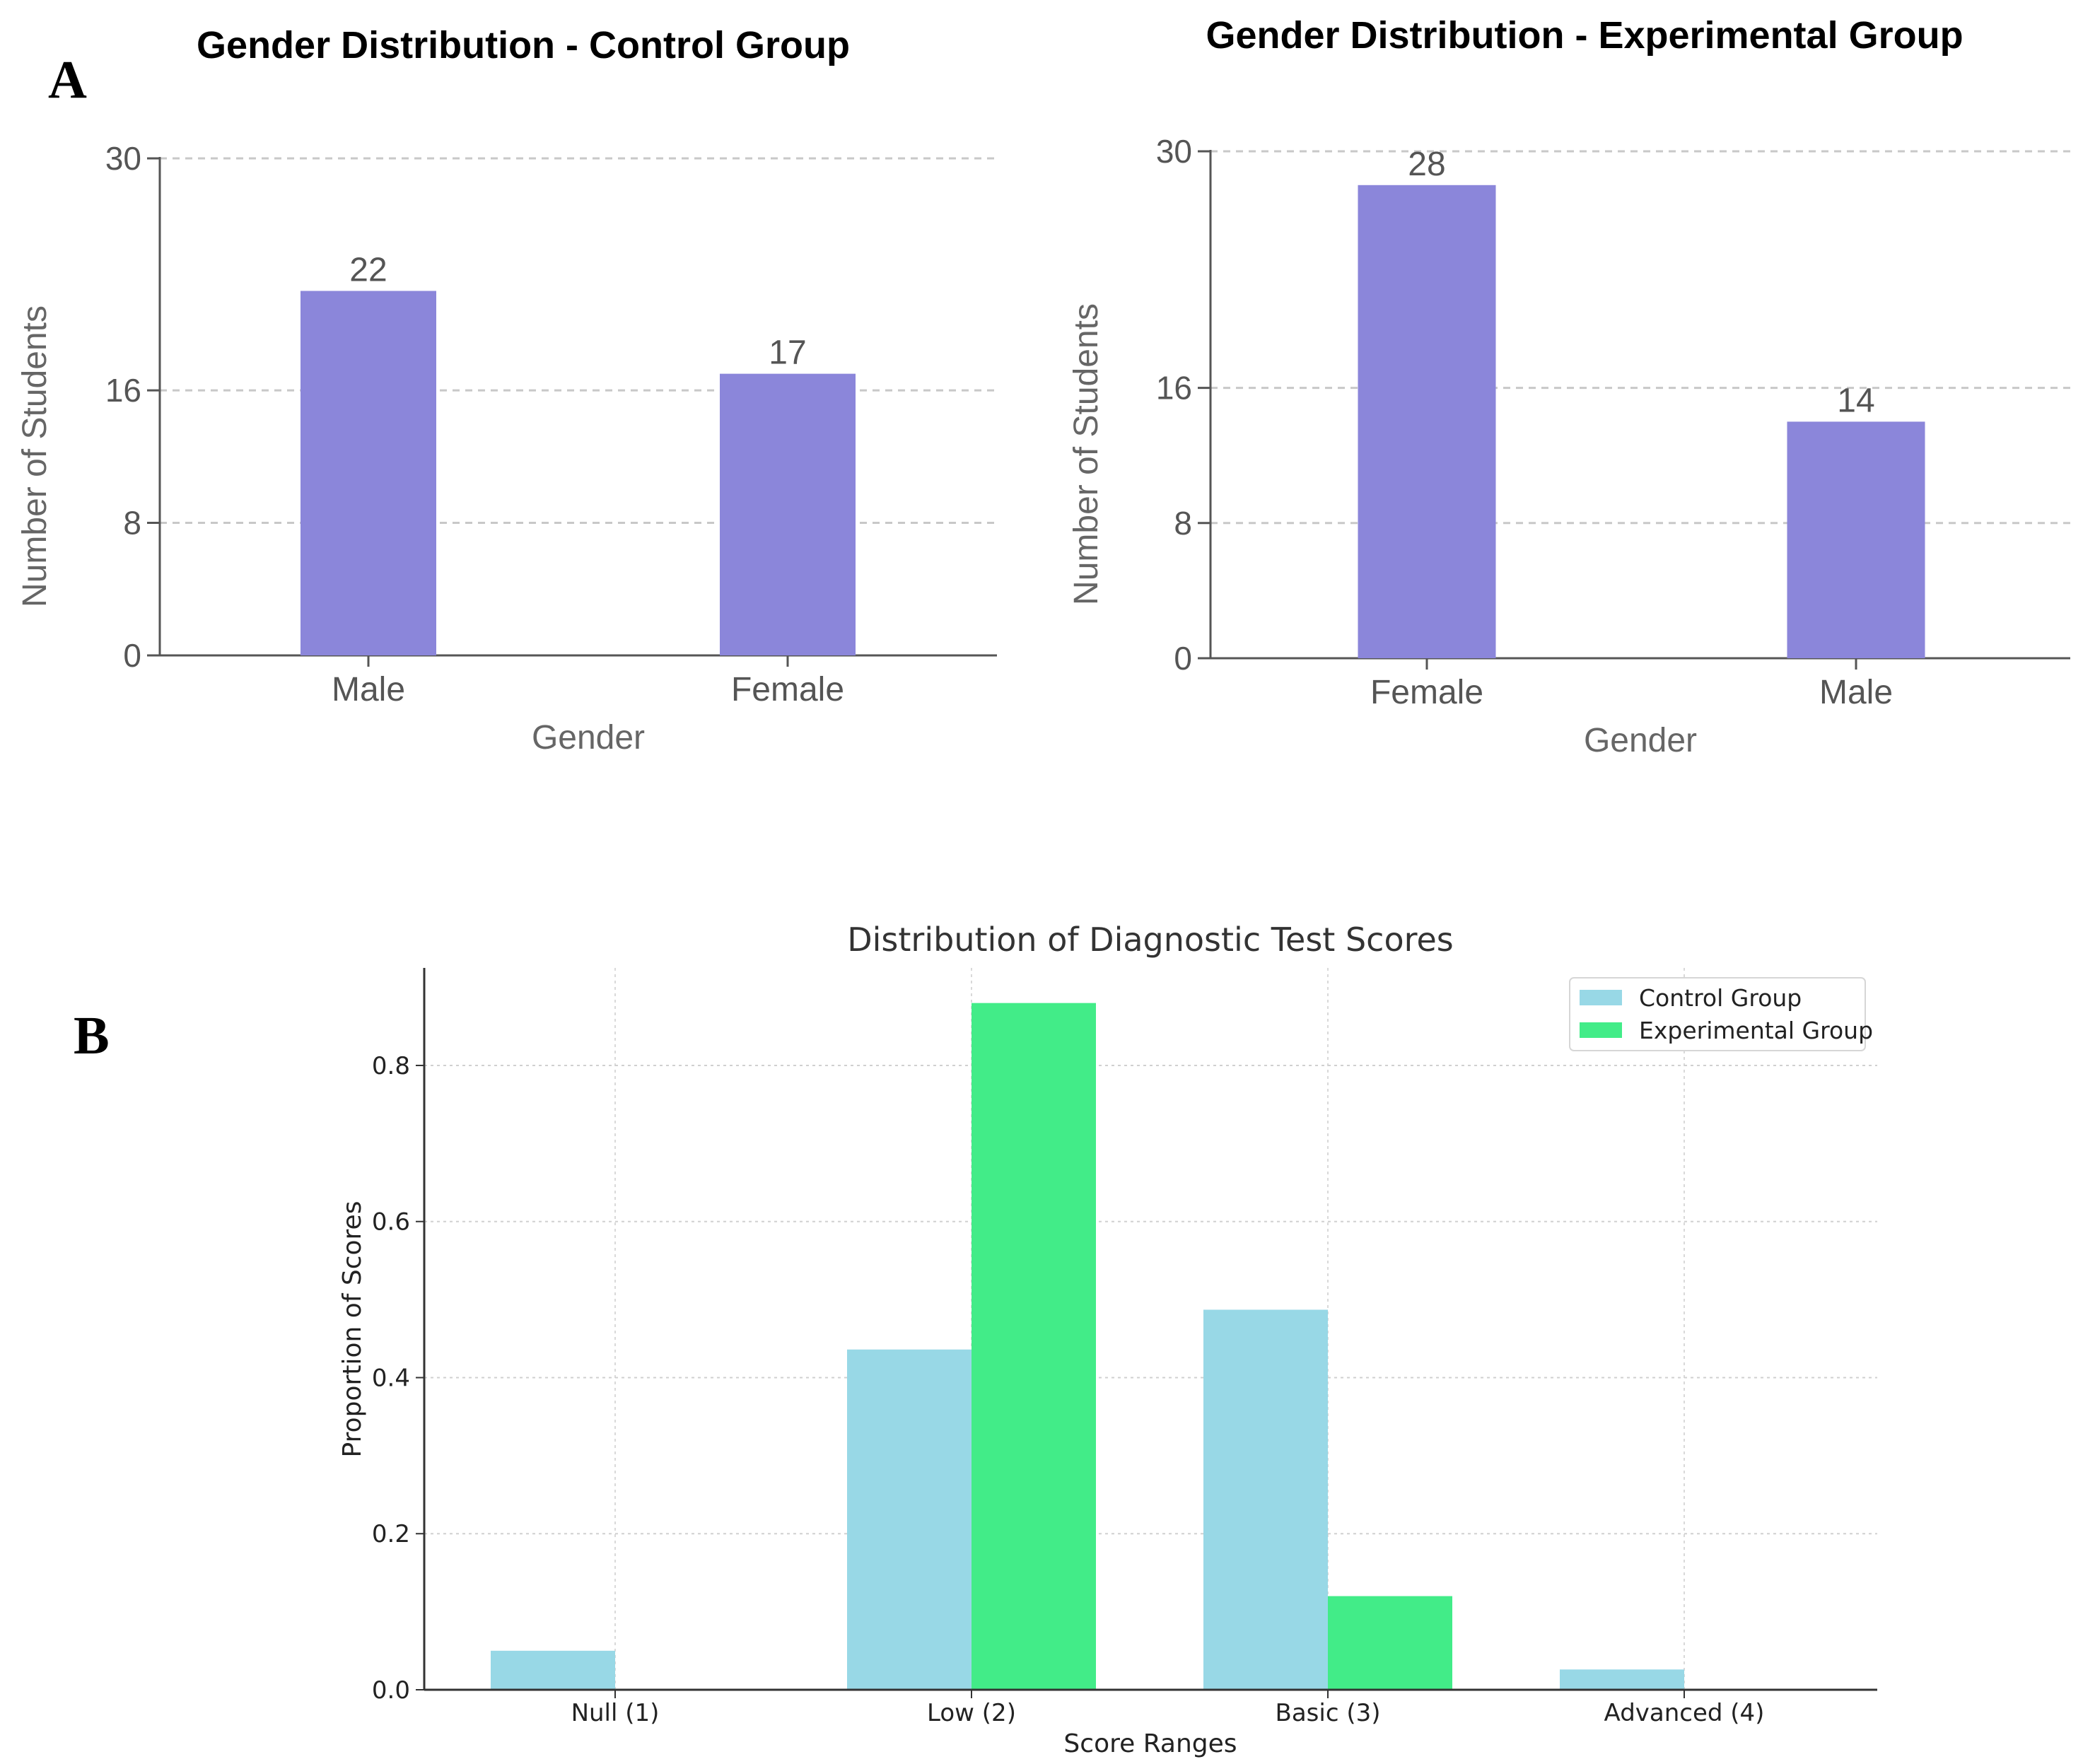  I want to click on y-tick-label: 0.8, so click(391, 1066).